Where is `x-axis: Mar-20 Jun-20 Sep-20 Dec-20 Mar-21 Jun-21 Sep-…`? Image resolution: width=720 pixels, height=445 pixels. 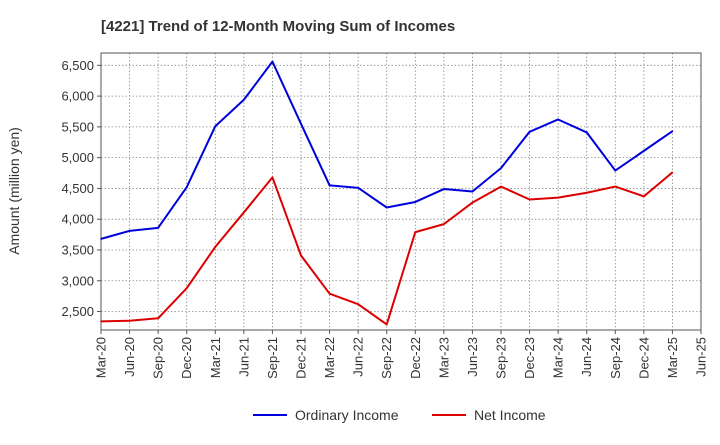
x-axis: Mar-20 Jun-20 Sep-20 Dec-20 Mar-21 Jun-21 Sep-… is located at coordinates (401, 354).